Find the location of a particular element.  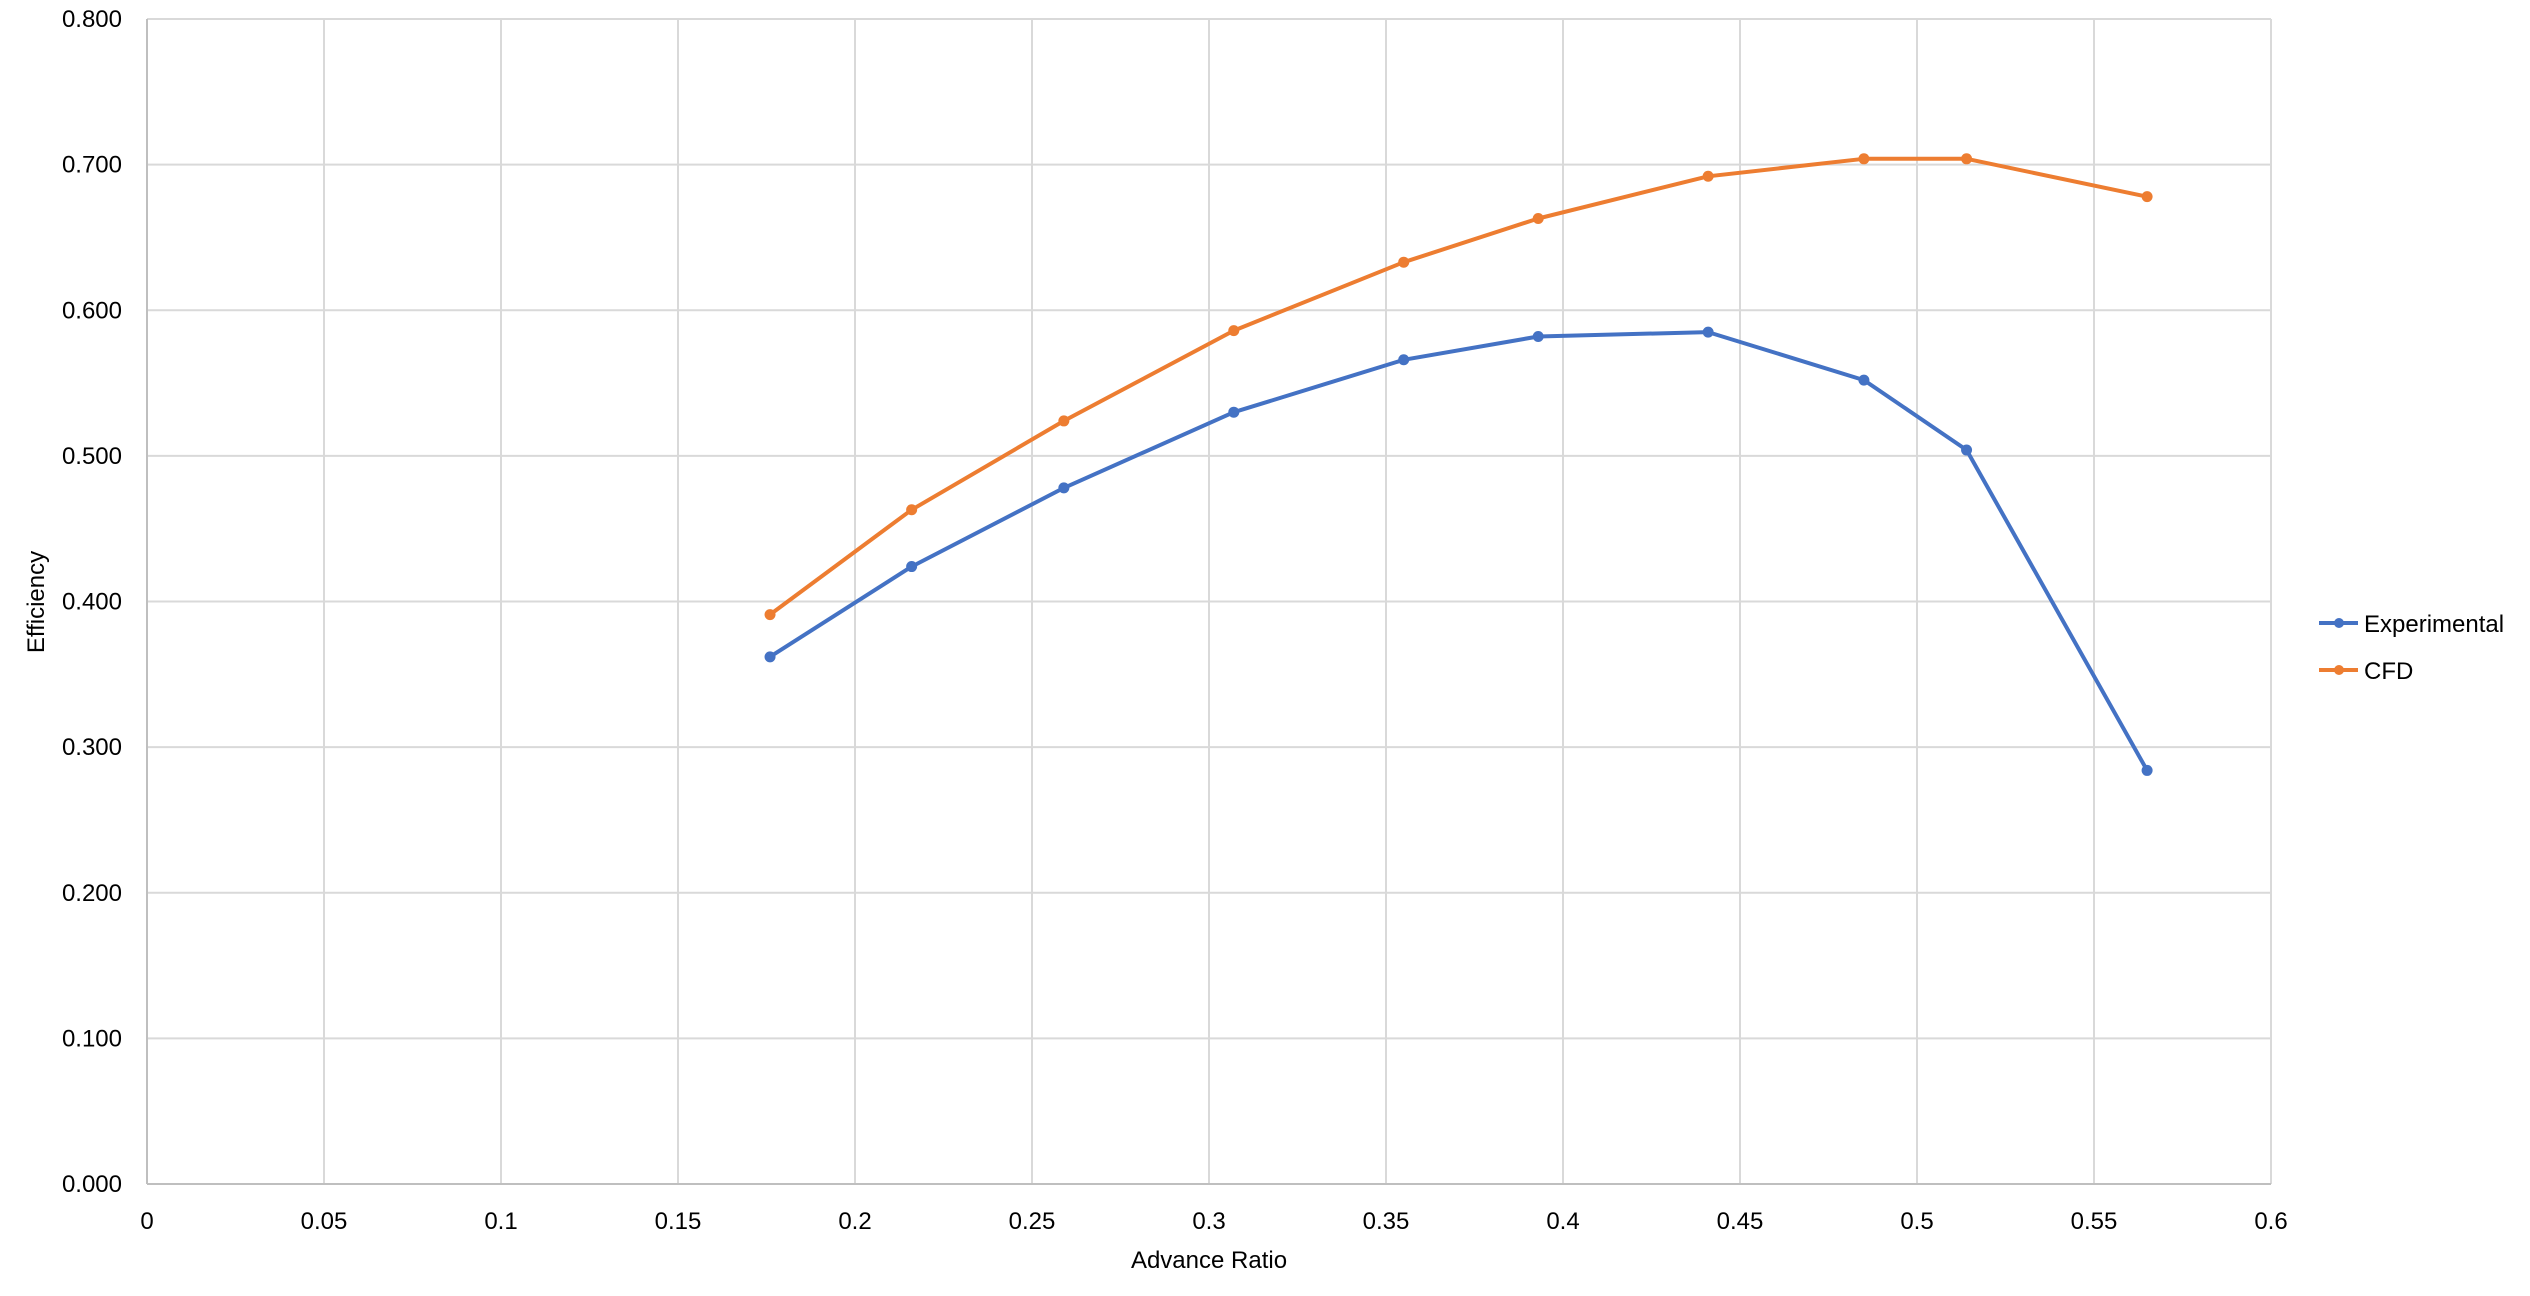

x-tick-label: 0 is located at coordinates (146, 1221).